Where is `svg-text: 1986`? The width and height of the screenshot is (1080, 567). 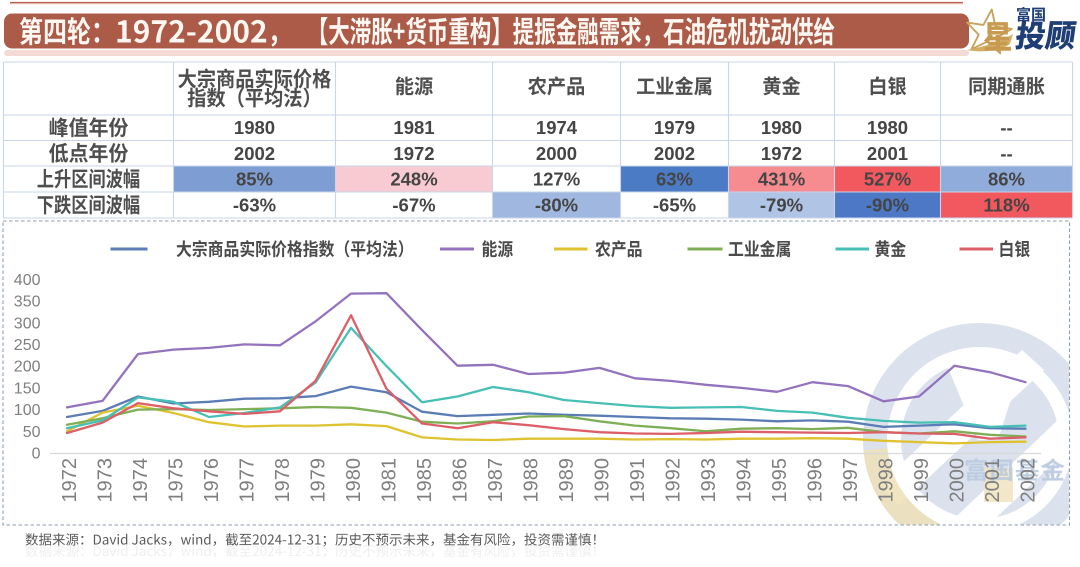
svg-text: 1986 is located at coordinates (461, 480).